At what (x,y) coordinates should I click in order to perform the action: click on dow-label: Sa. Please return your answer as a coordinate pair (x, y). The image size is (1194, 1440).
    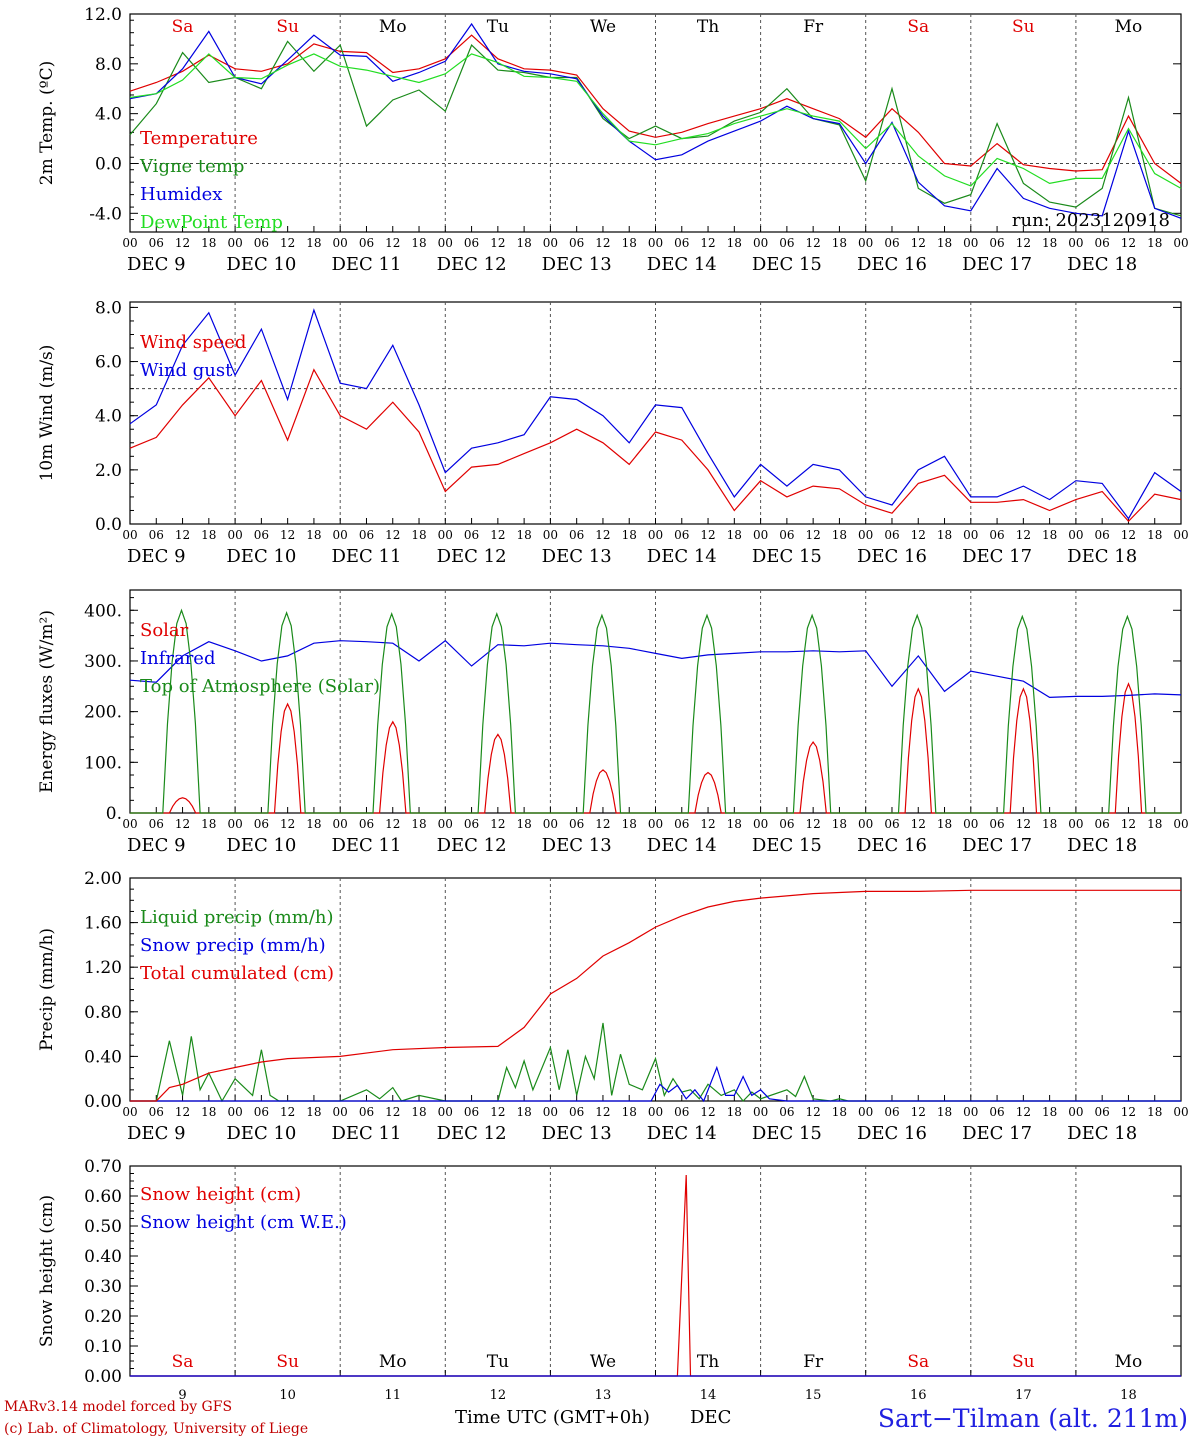
    Looking at the image, I should click on (918, 27).